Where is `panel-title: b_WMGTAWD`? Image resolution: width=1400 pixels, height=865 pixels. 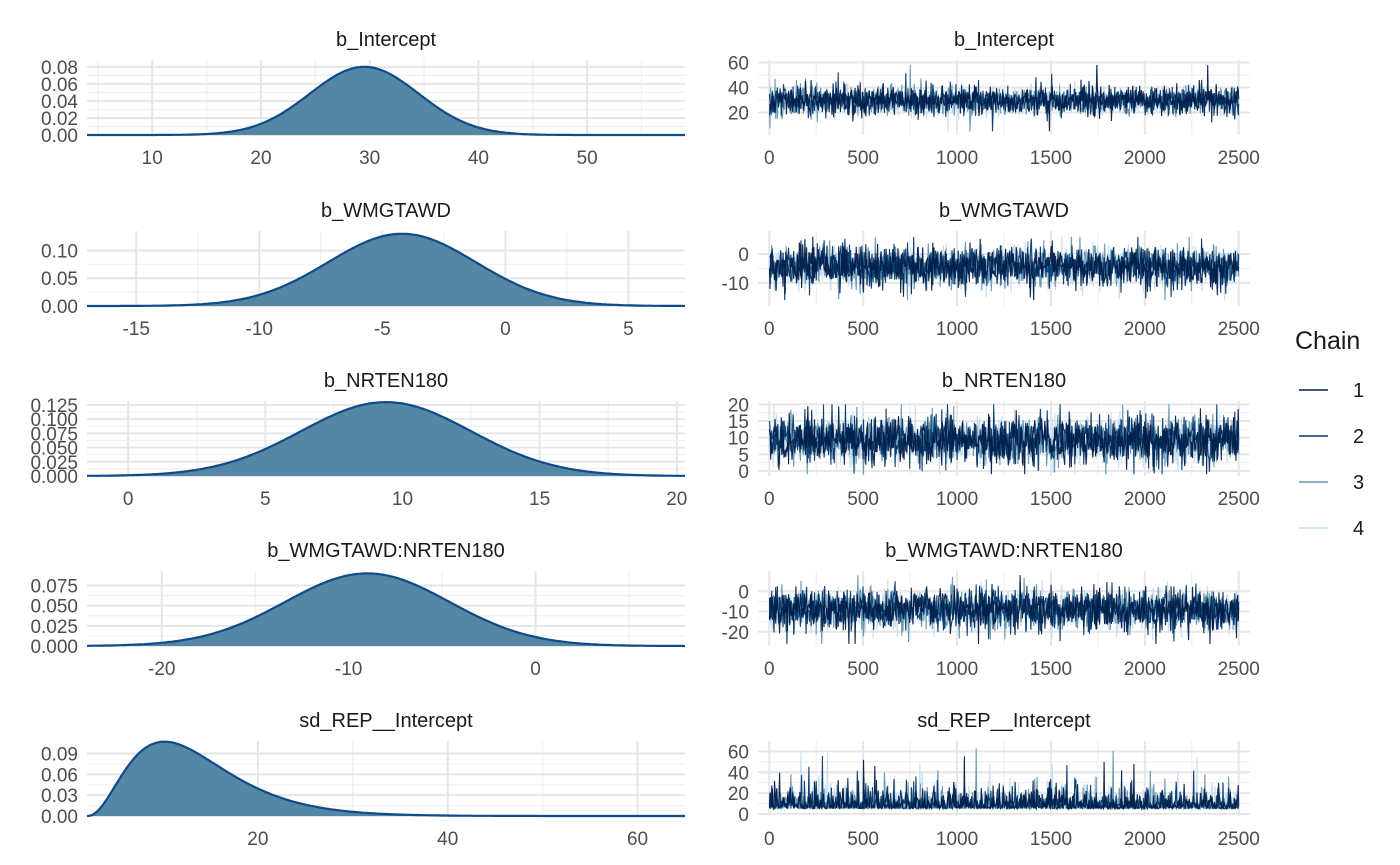
panel-title: b_WMGTAWD is located at coordinates (1004, 211).